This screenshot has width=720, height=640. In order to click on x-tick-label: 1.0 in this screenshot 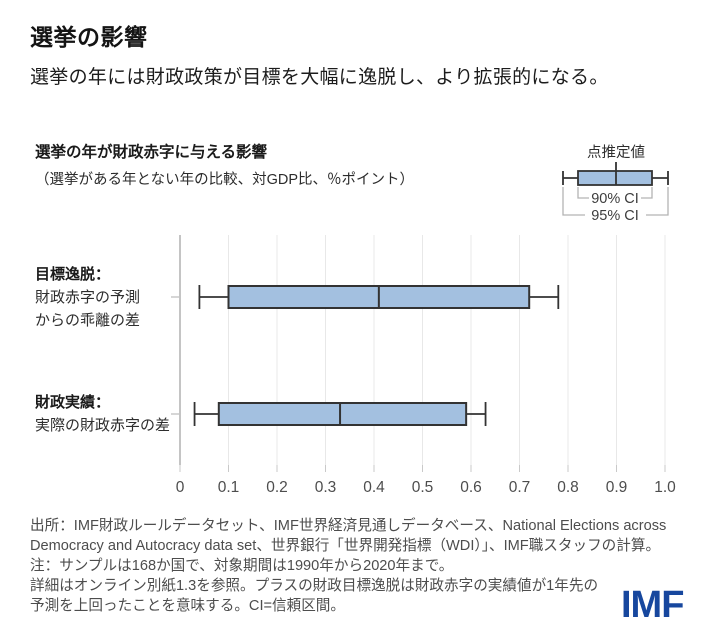, I will do `click(665, 487)`.